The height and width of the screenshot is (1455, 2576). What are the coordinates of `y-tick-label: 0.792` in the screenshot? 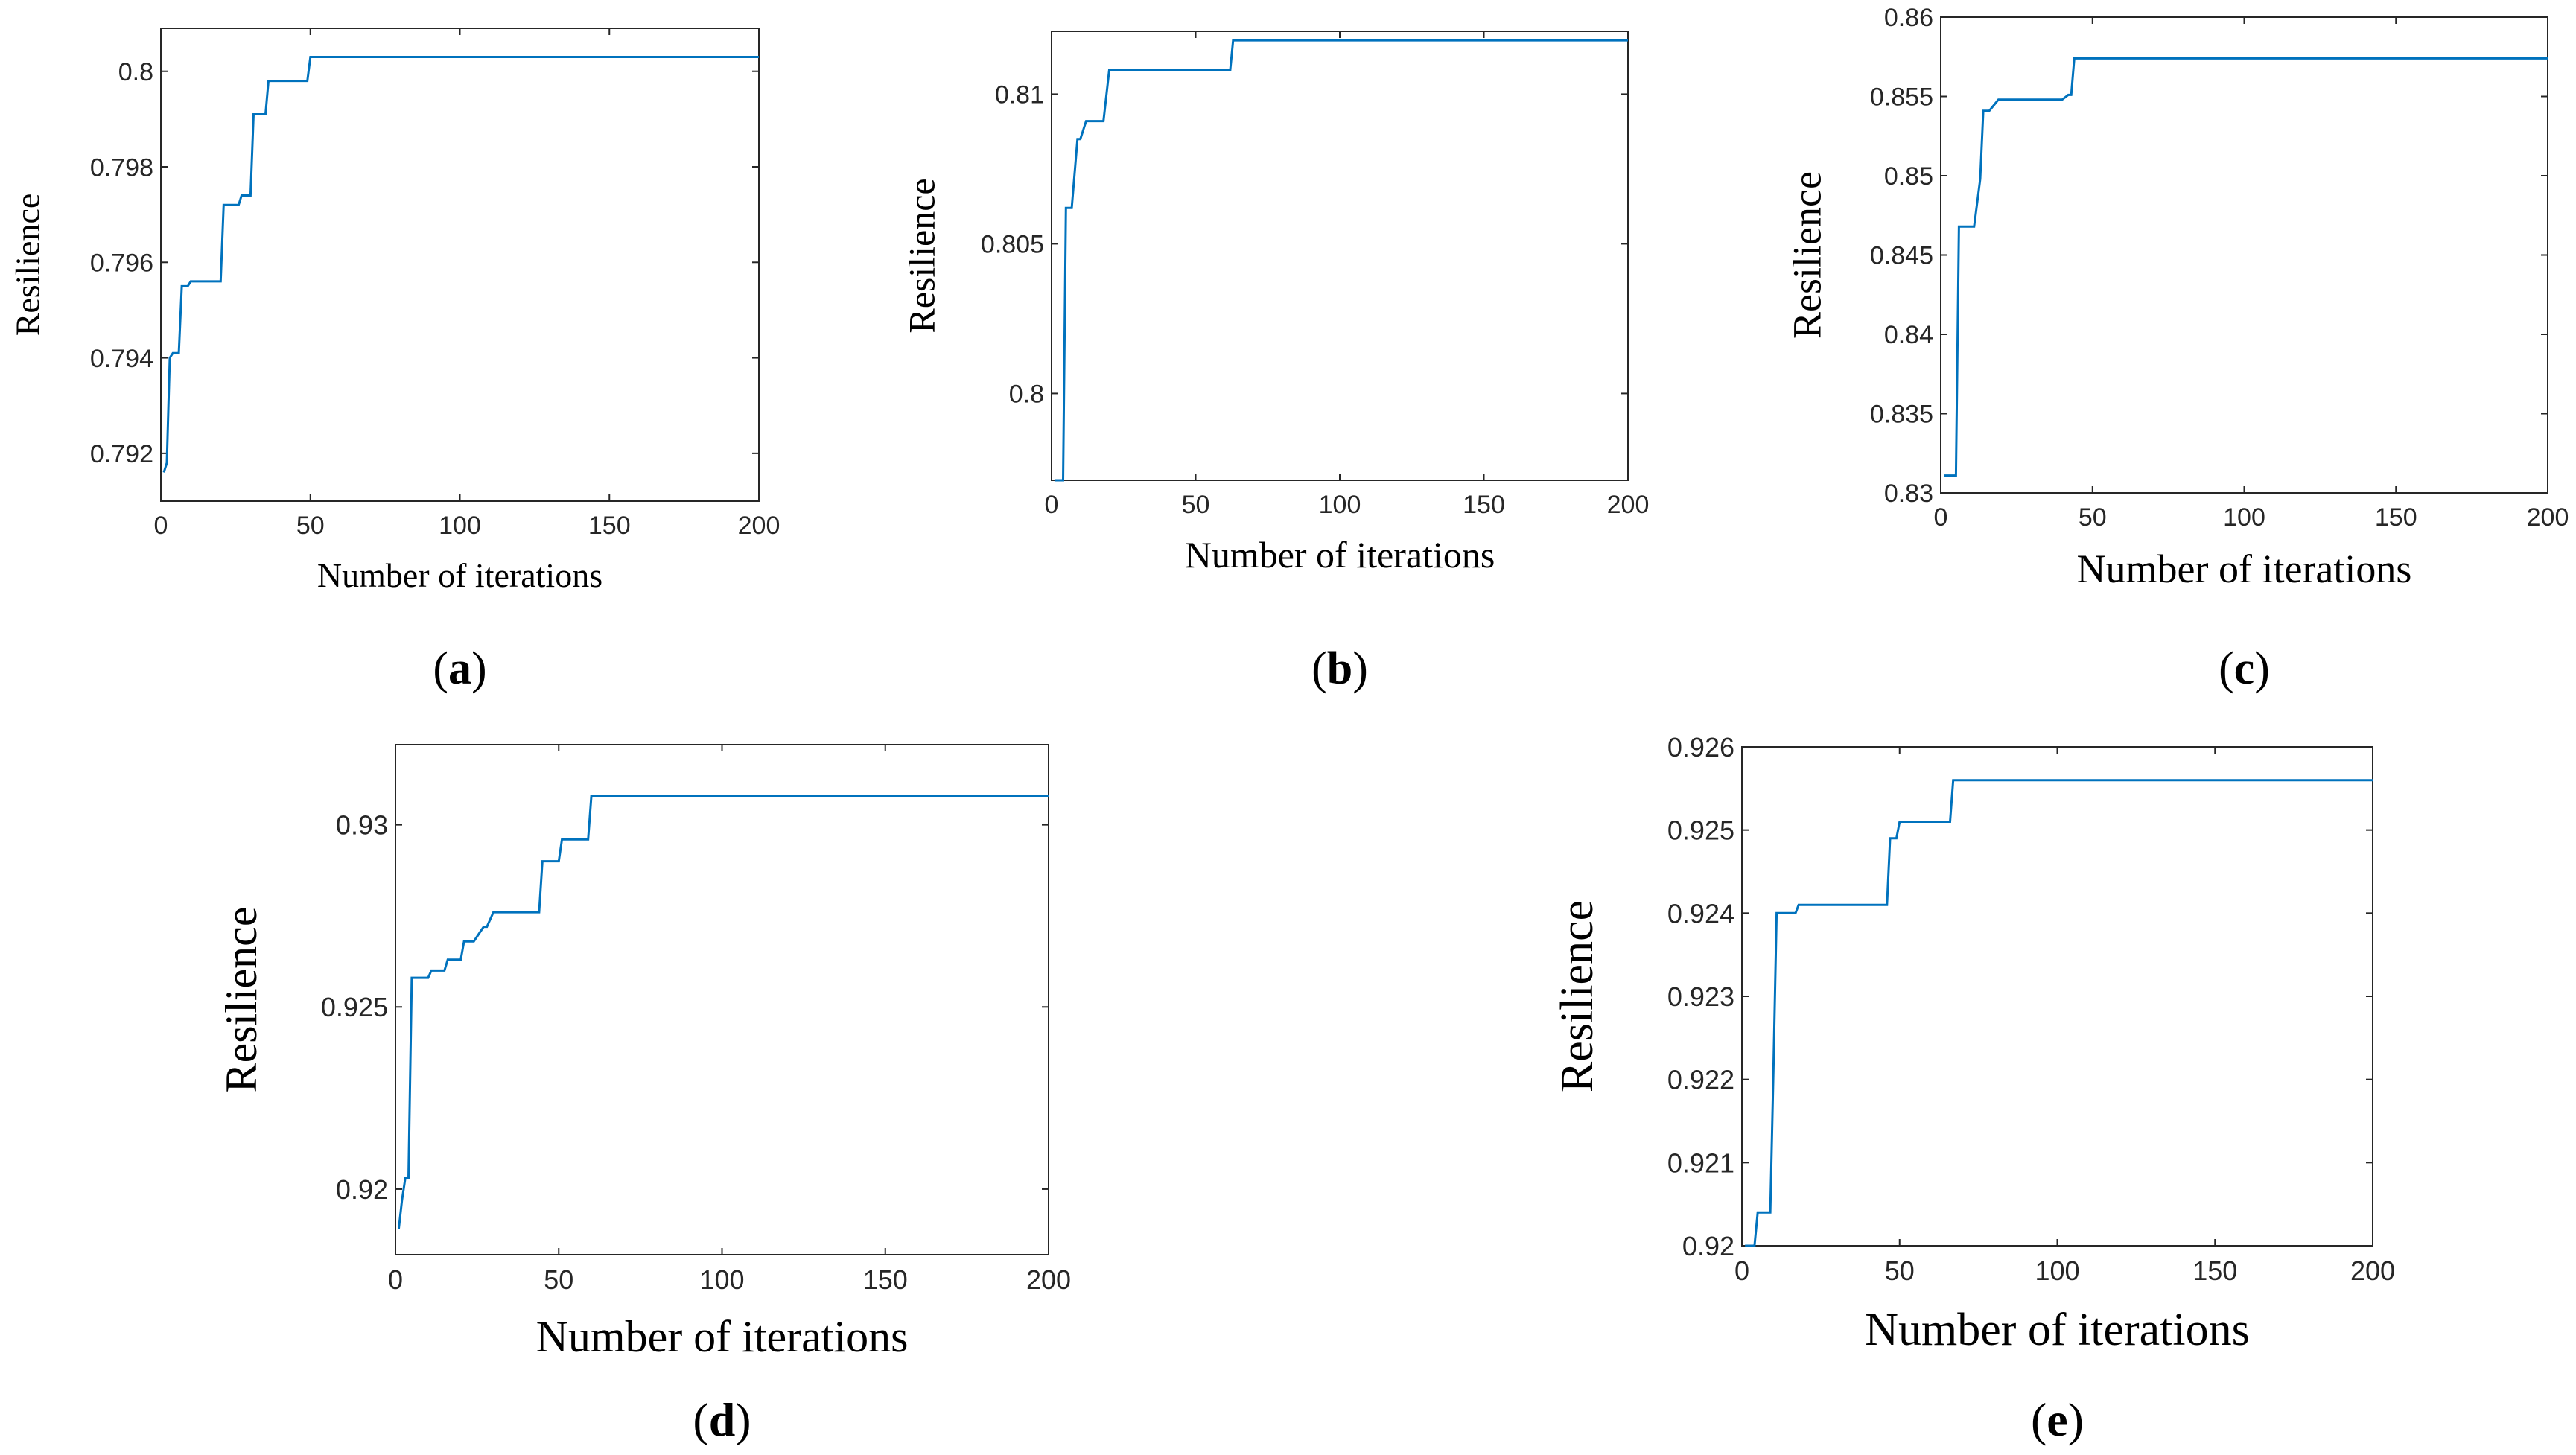 It's located at (121, 454).